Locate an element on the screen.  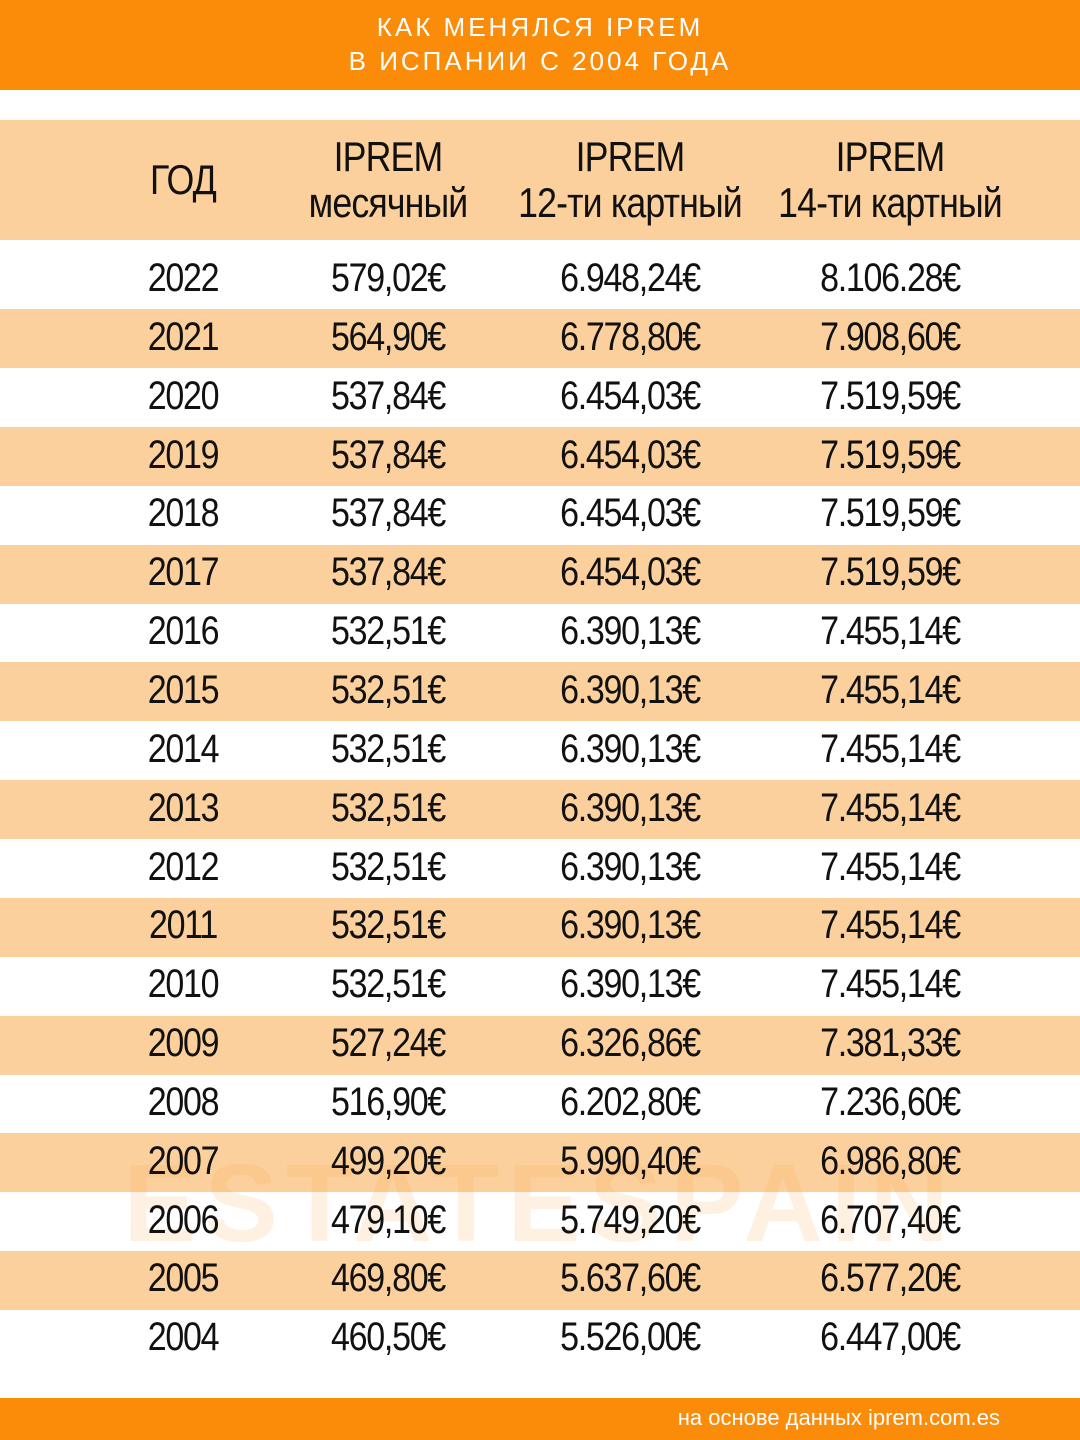
cell: 2008 is located at coordinates (183, 1101).